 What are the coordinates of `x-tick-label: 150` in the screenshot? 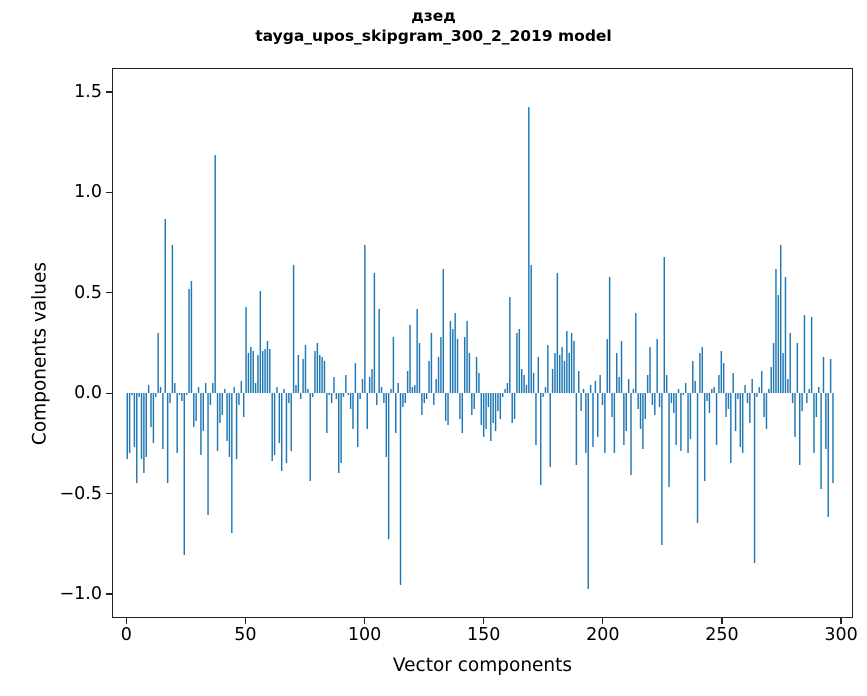 It's located at (483, 635).